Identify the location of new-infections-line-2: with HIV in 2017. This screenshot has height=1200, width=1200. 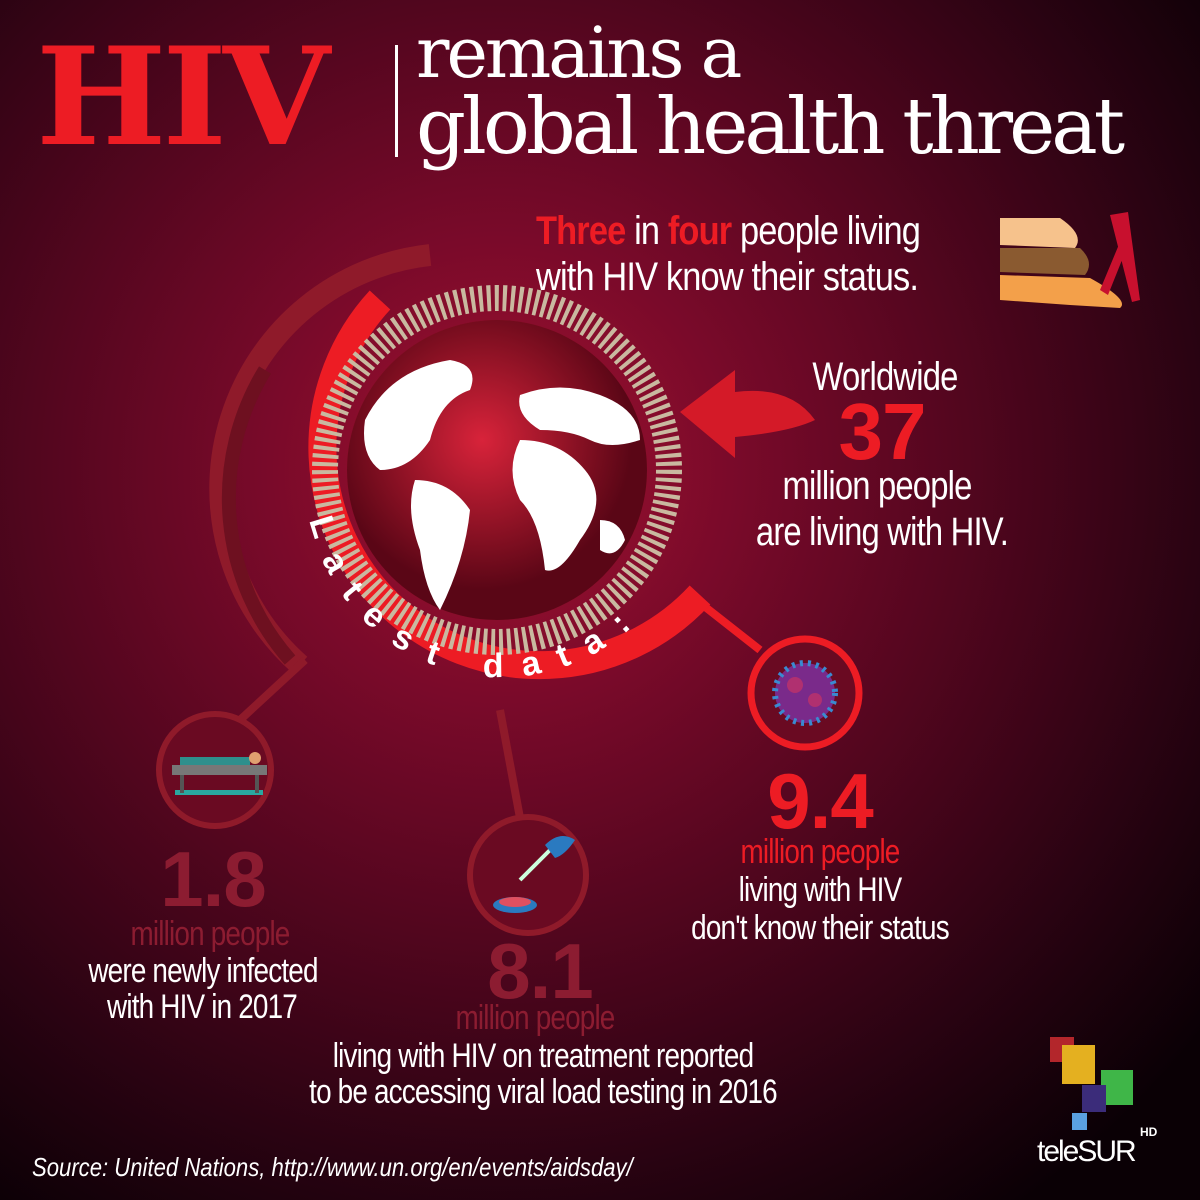
(202, 1007).